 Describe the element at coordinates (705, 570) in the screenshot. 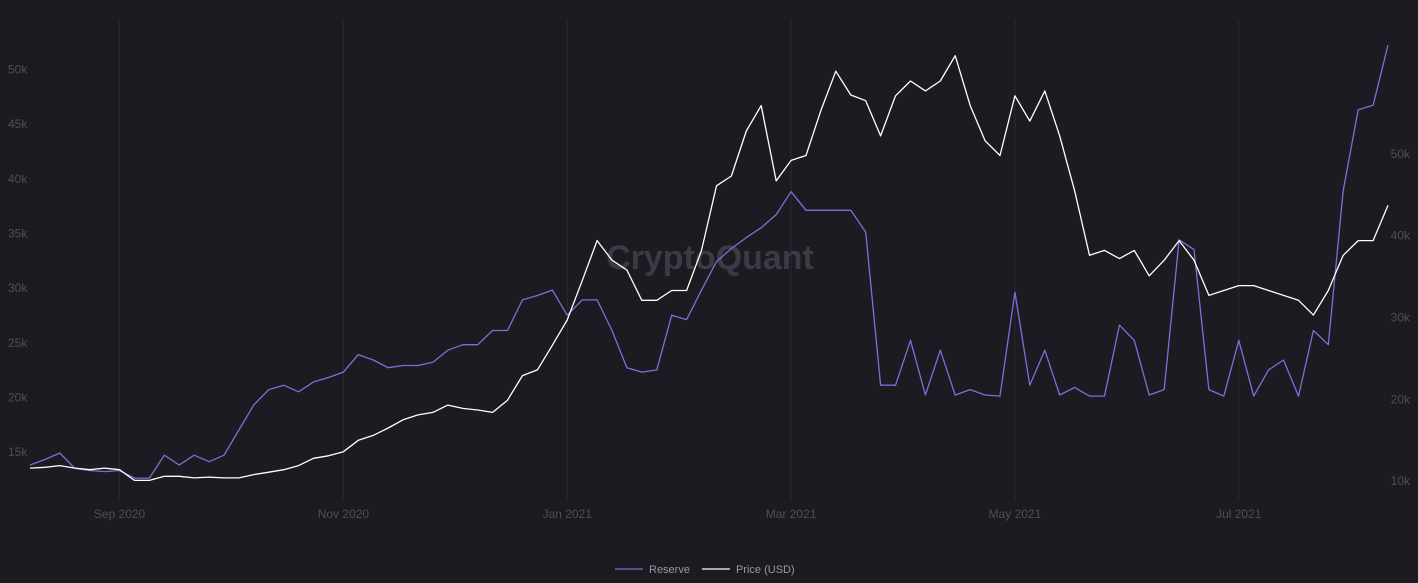

I see `legend: Reserve Price (USD)` at that location.